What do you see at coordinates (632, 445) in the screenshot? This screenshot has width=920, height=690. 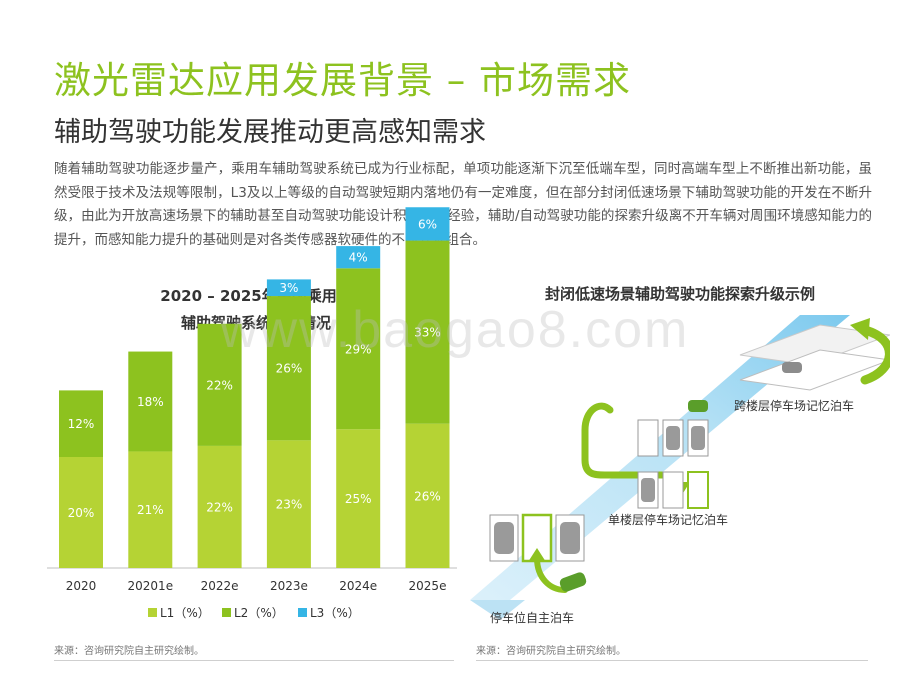 I see `single-floor-route-icon` at bounding box center [632, 445].